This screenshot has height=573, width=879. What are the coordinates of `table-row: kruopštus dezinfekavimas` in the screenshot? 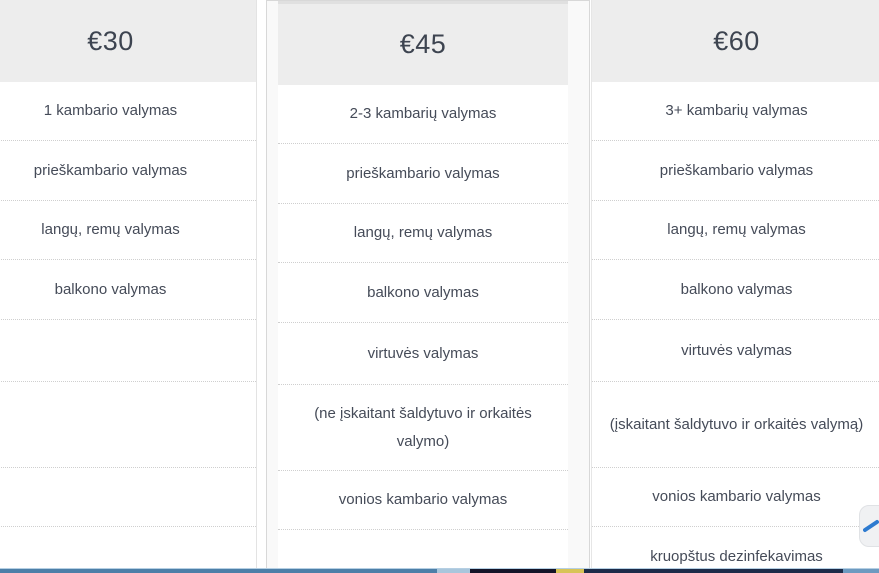 It's located at (736, 556).